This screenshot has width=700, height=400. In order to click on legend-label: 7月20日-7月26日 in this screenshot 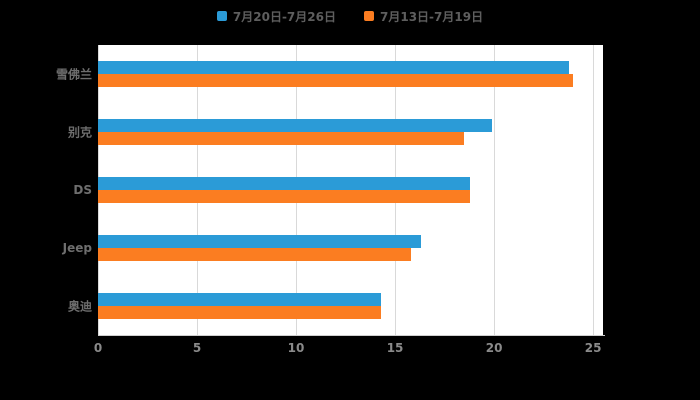, I will do `click(284, 16)`.